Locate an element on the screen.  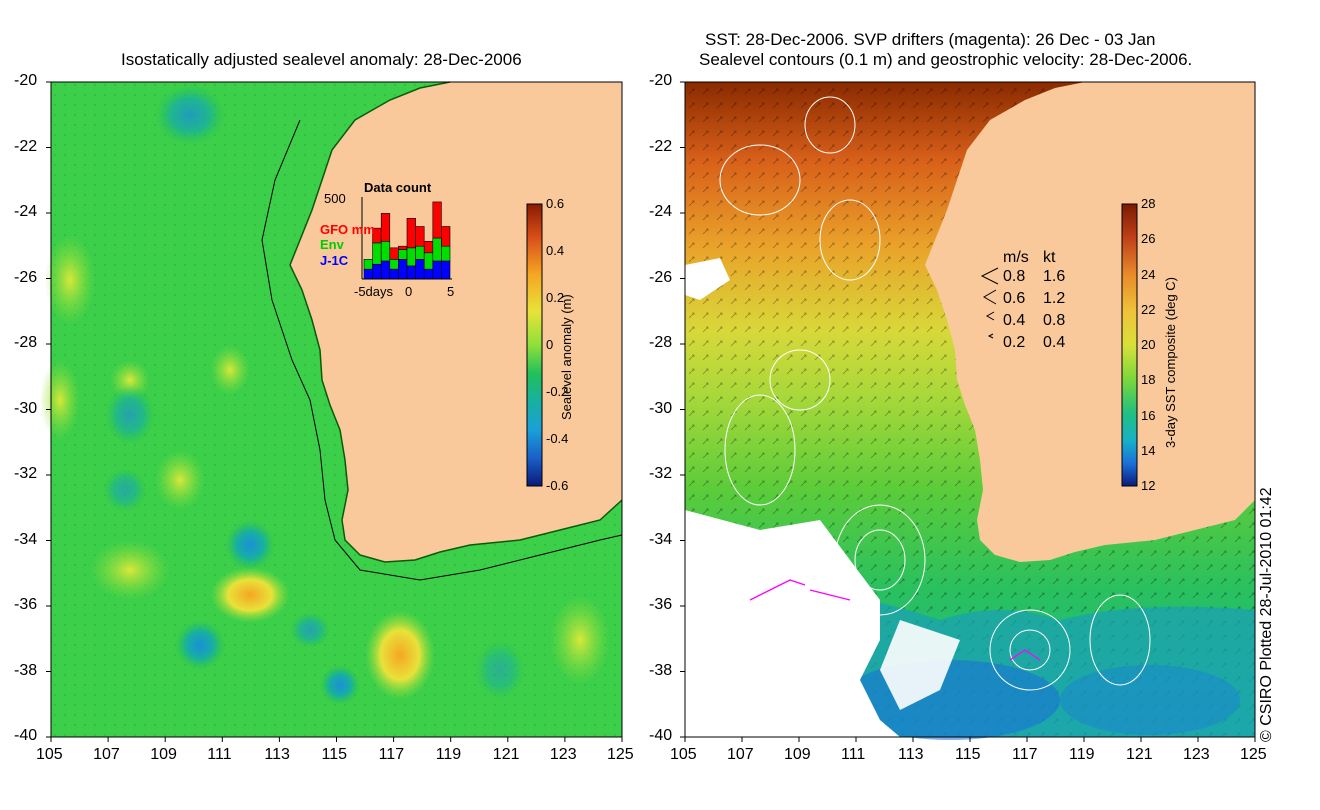
left-lat-label: -38 is located at coordinates (26, 670).